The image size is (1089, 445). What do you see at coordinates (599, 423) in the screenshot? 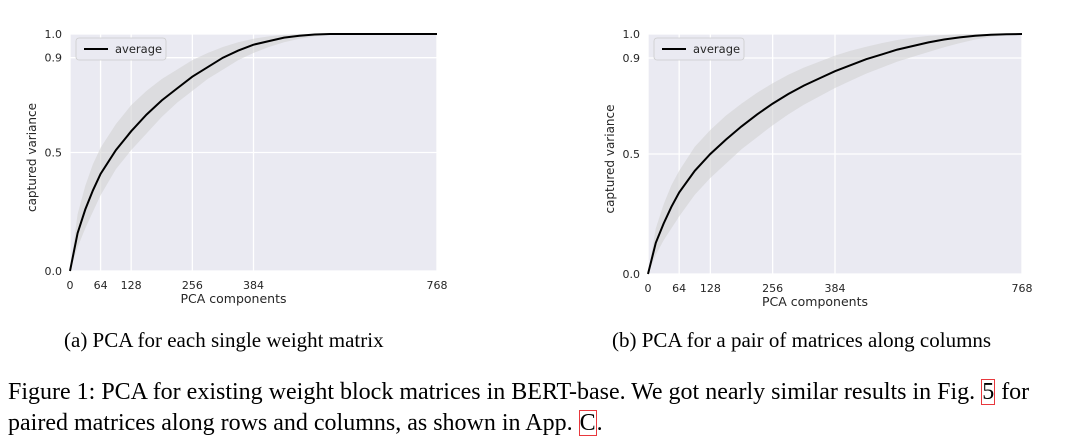
I see `caption-text-after: .` at bounding box center [599, 423].